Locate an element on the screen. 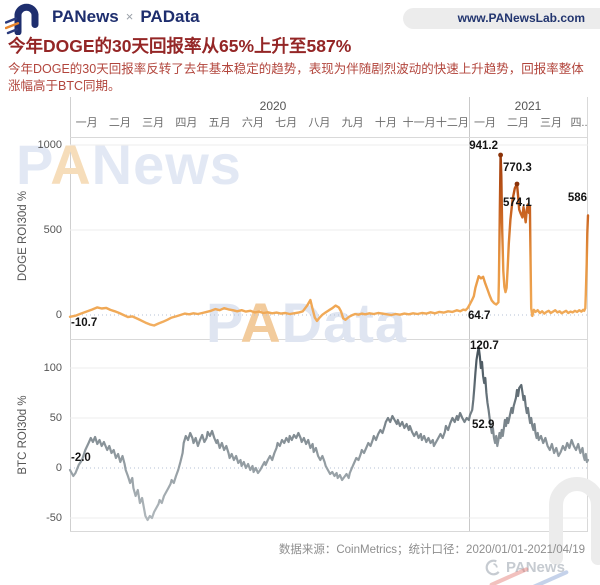 Image resolution: width=600 pixels, height=585 pixels. brand-padata: PAData is located at coordinates (170, 16).